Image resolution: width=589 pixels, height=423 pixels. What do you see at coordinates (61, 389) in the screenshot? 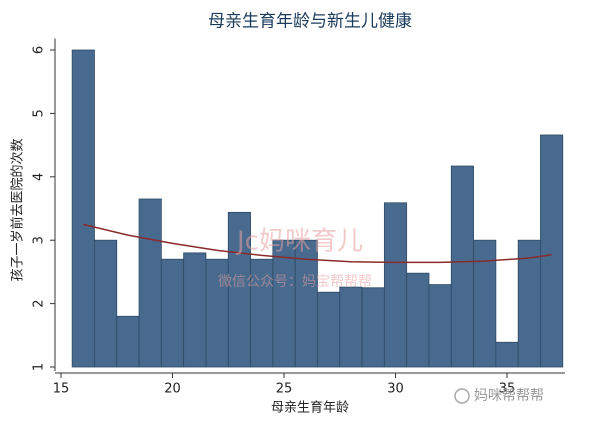
I see `x-tick-label: 15` at bounding box center [61, 389].